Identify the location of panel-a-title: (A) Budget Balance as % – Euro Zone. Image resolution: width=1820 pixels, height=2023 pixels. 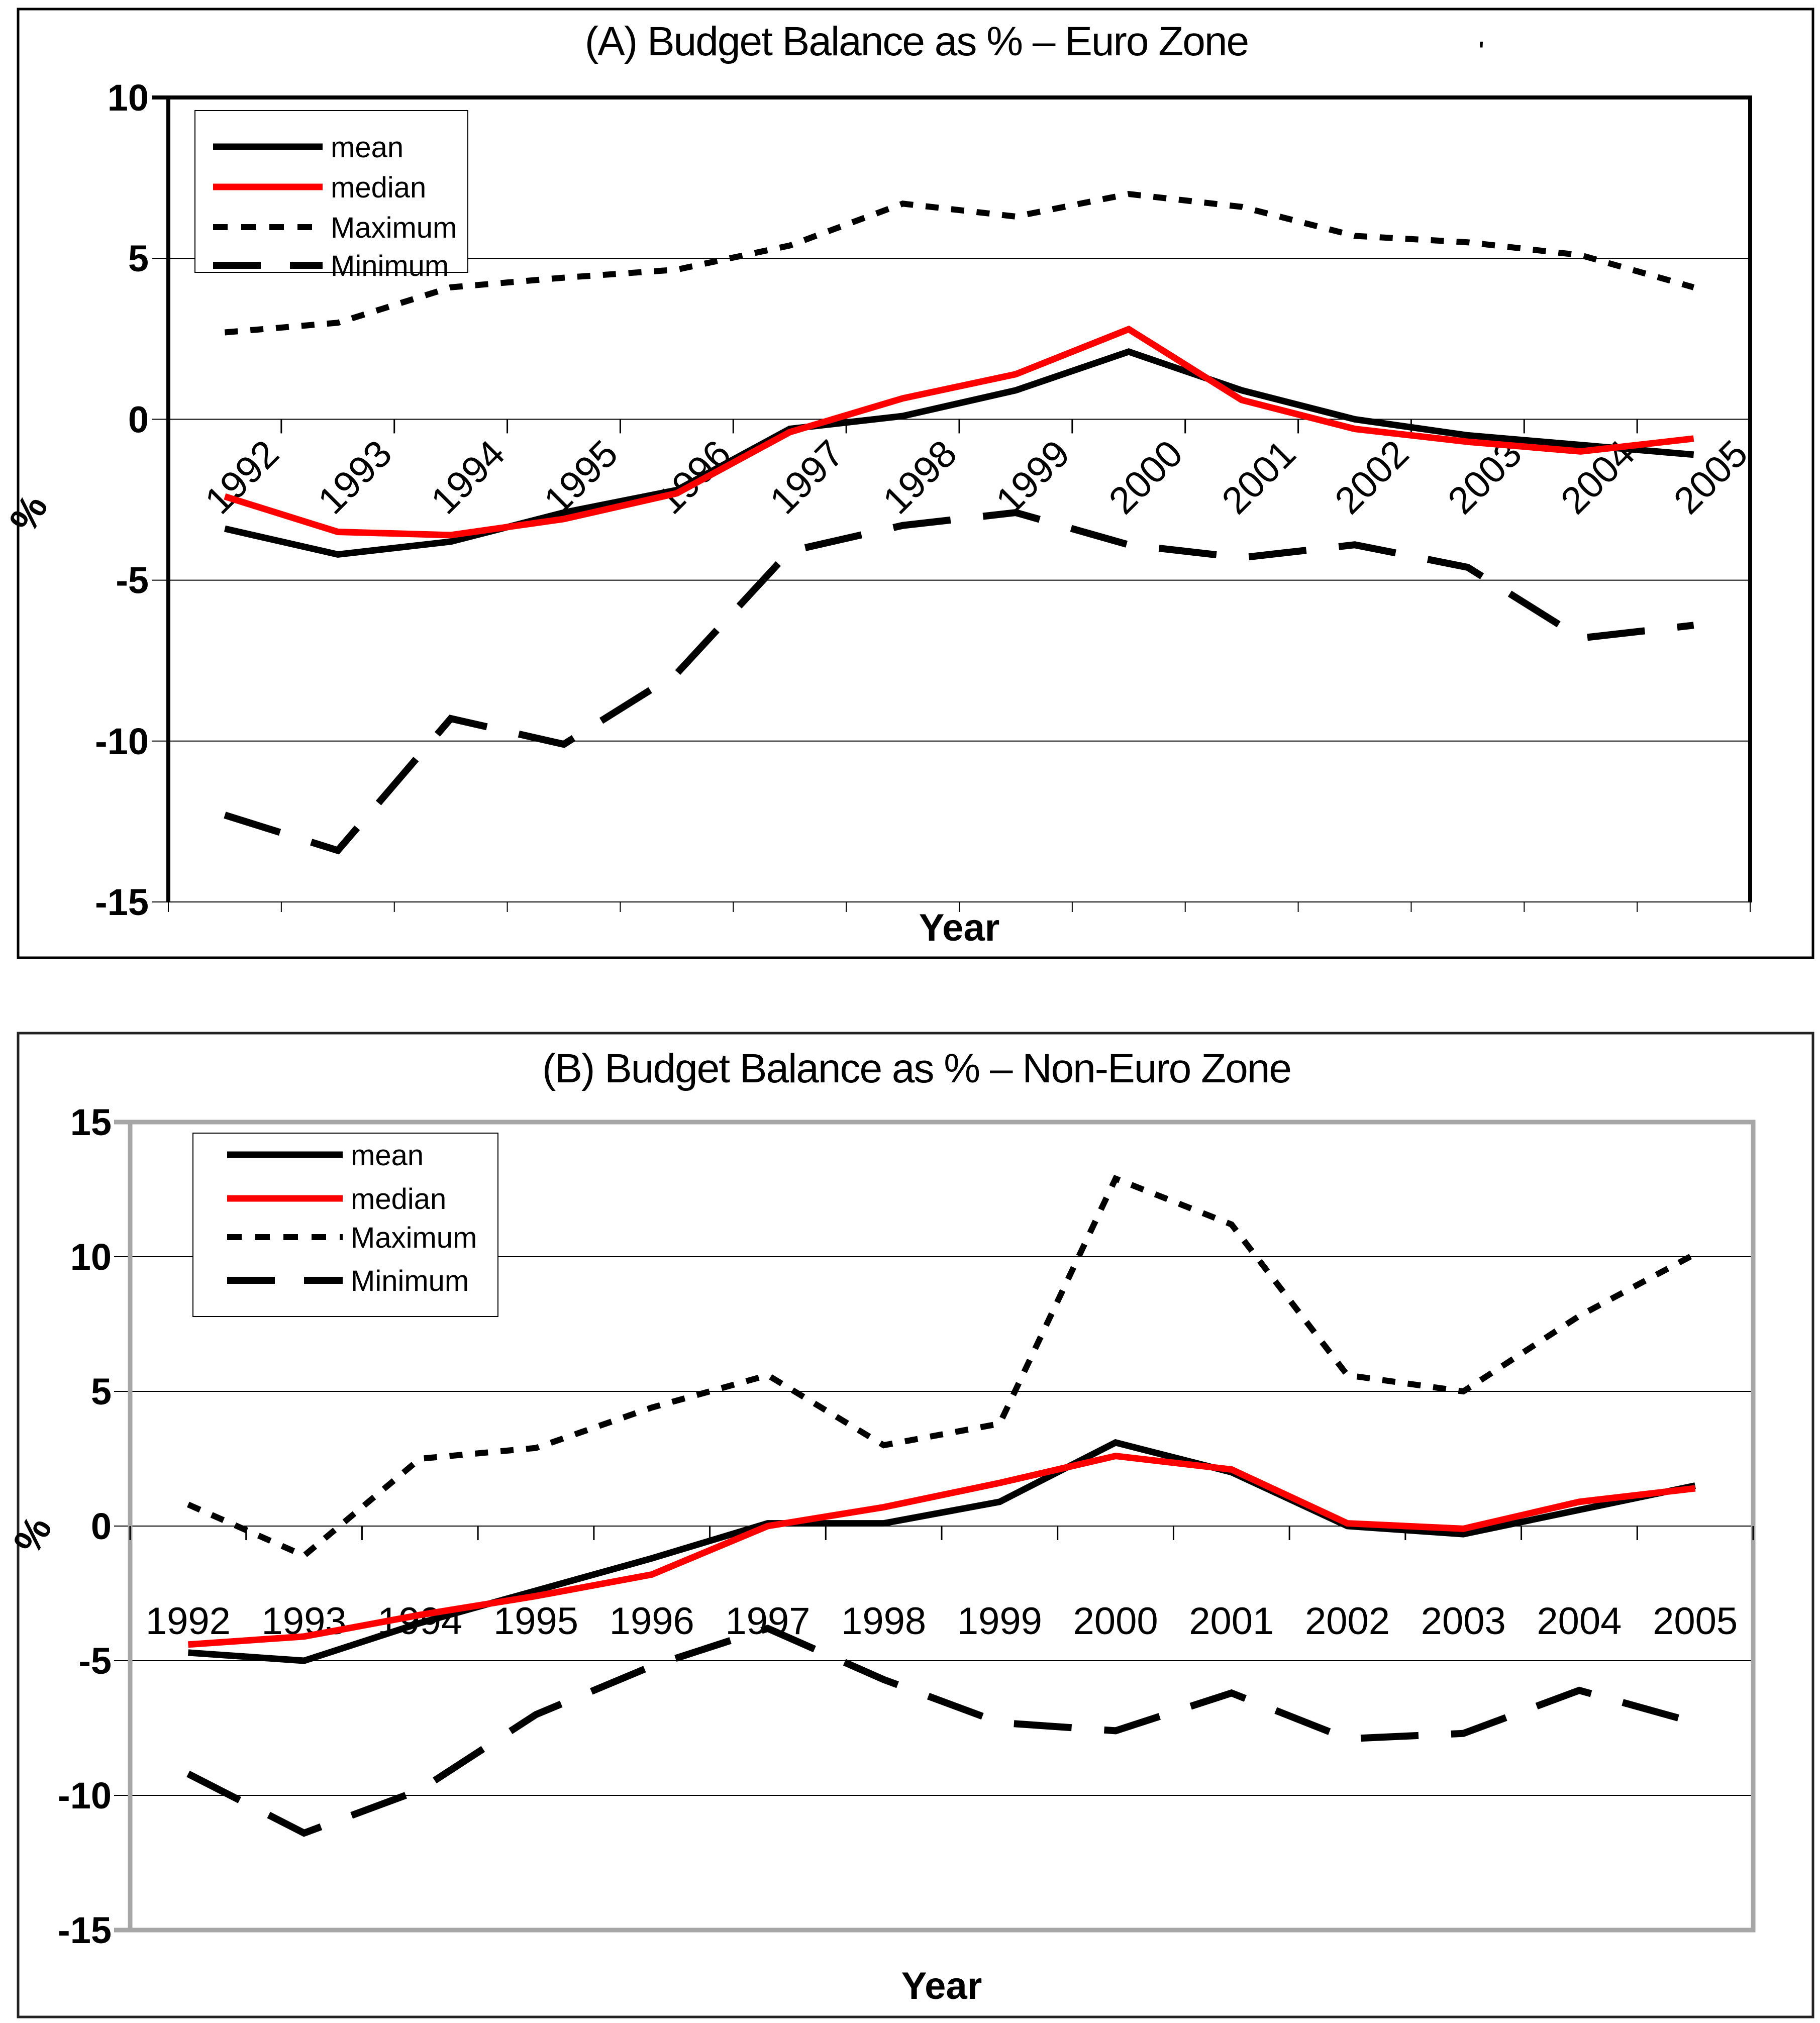
(916, 41).